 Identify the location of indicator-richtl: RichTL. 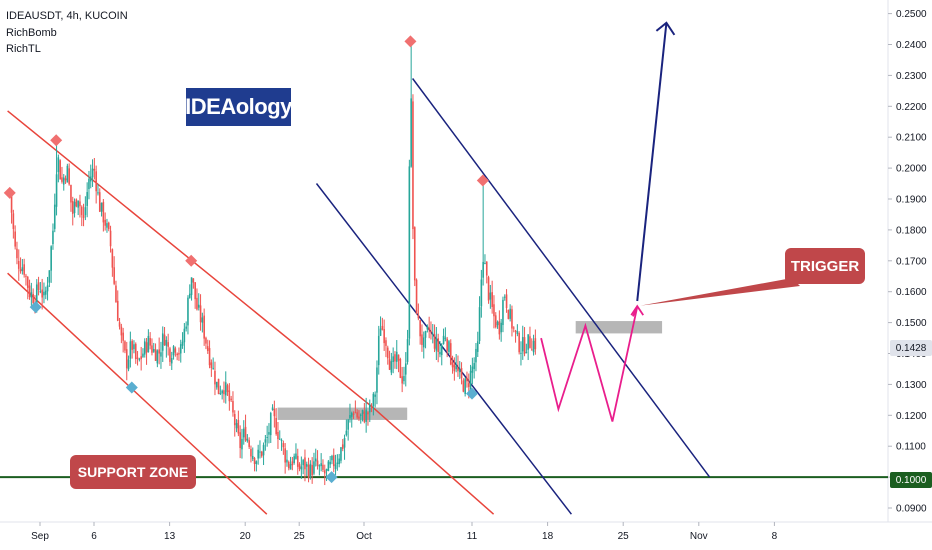
(23, 49).